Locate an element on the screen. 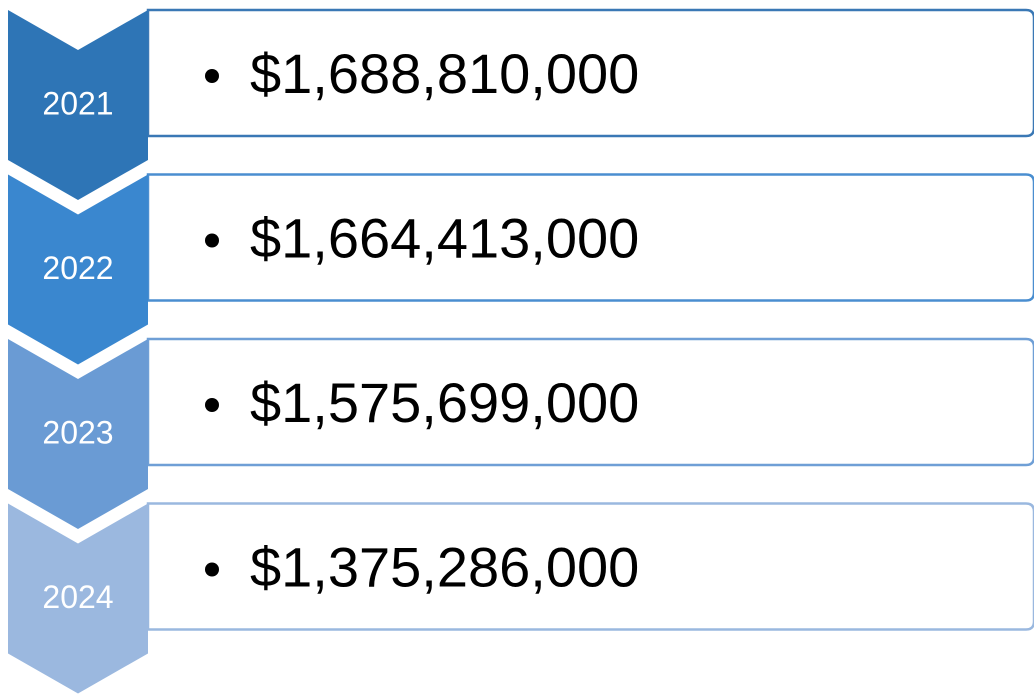  year-label: 2022 is located at coordinates (77, 268).